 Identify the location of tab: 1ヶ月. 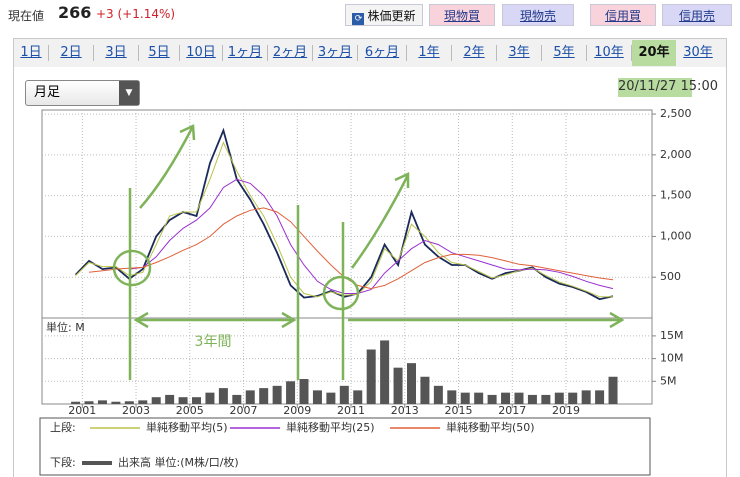
(245, 53).